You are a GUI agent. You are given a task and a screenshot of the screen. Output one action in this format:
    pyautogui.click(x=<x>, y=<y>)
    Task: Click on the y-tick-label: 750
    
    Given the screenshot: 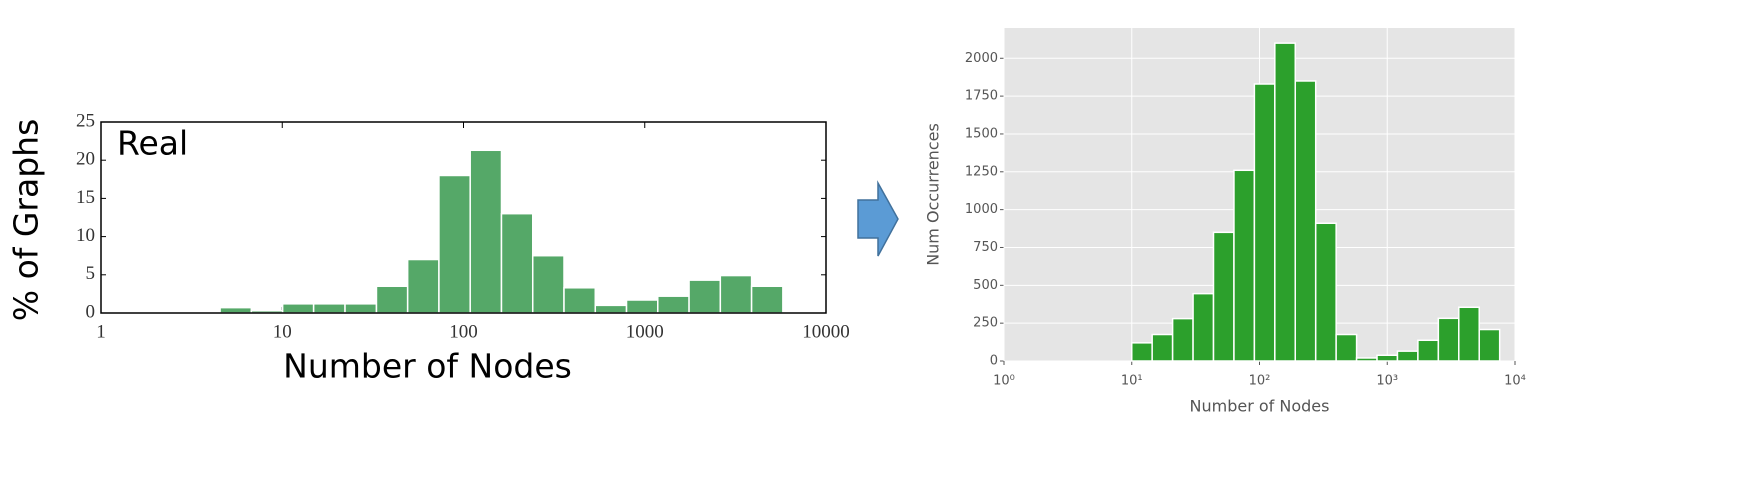 What is the action you would take?
    pyautogui.click(x=985, y=247)
    